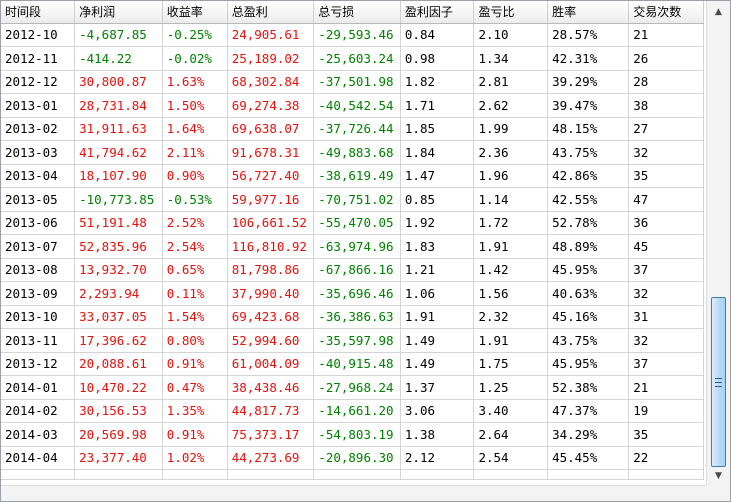 This screenshot has height=502, width=731. Describe the element at coordinates (195, 176) in the screenshot. I see `cell-return-rate: 0.90%` at that location.